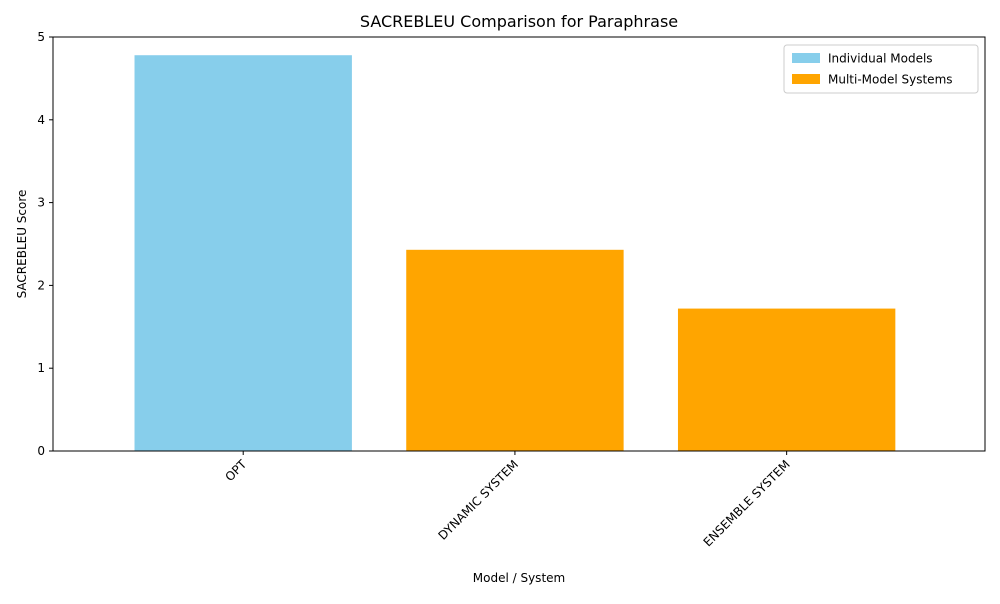 The width and height of the screenshot is (1000, 604). I want to click on y-axis-title: SACREBLEU Score, so click(22, 244).